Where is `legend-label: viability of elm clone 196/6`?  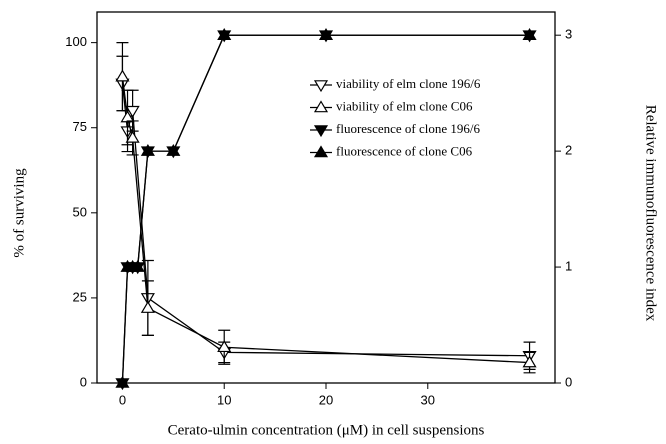 legend-label: viability of elm clone 196/6 is located at coordinates (408, 83).